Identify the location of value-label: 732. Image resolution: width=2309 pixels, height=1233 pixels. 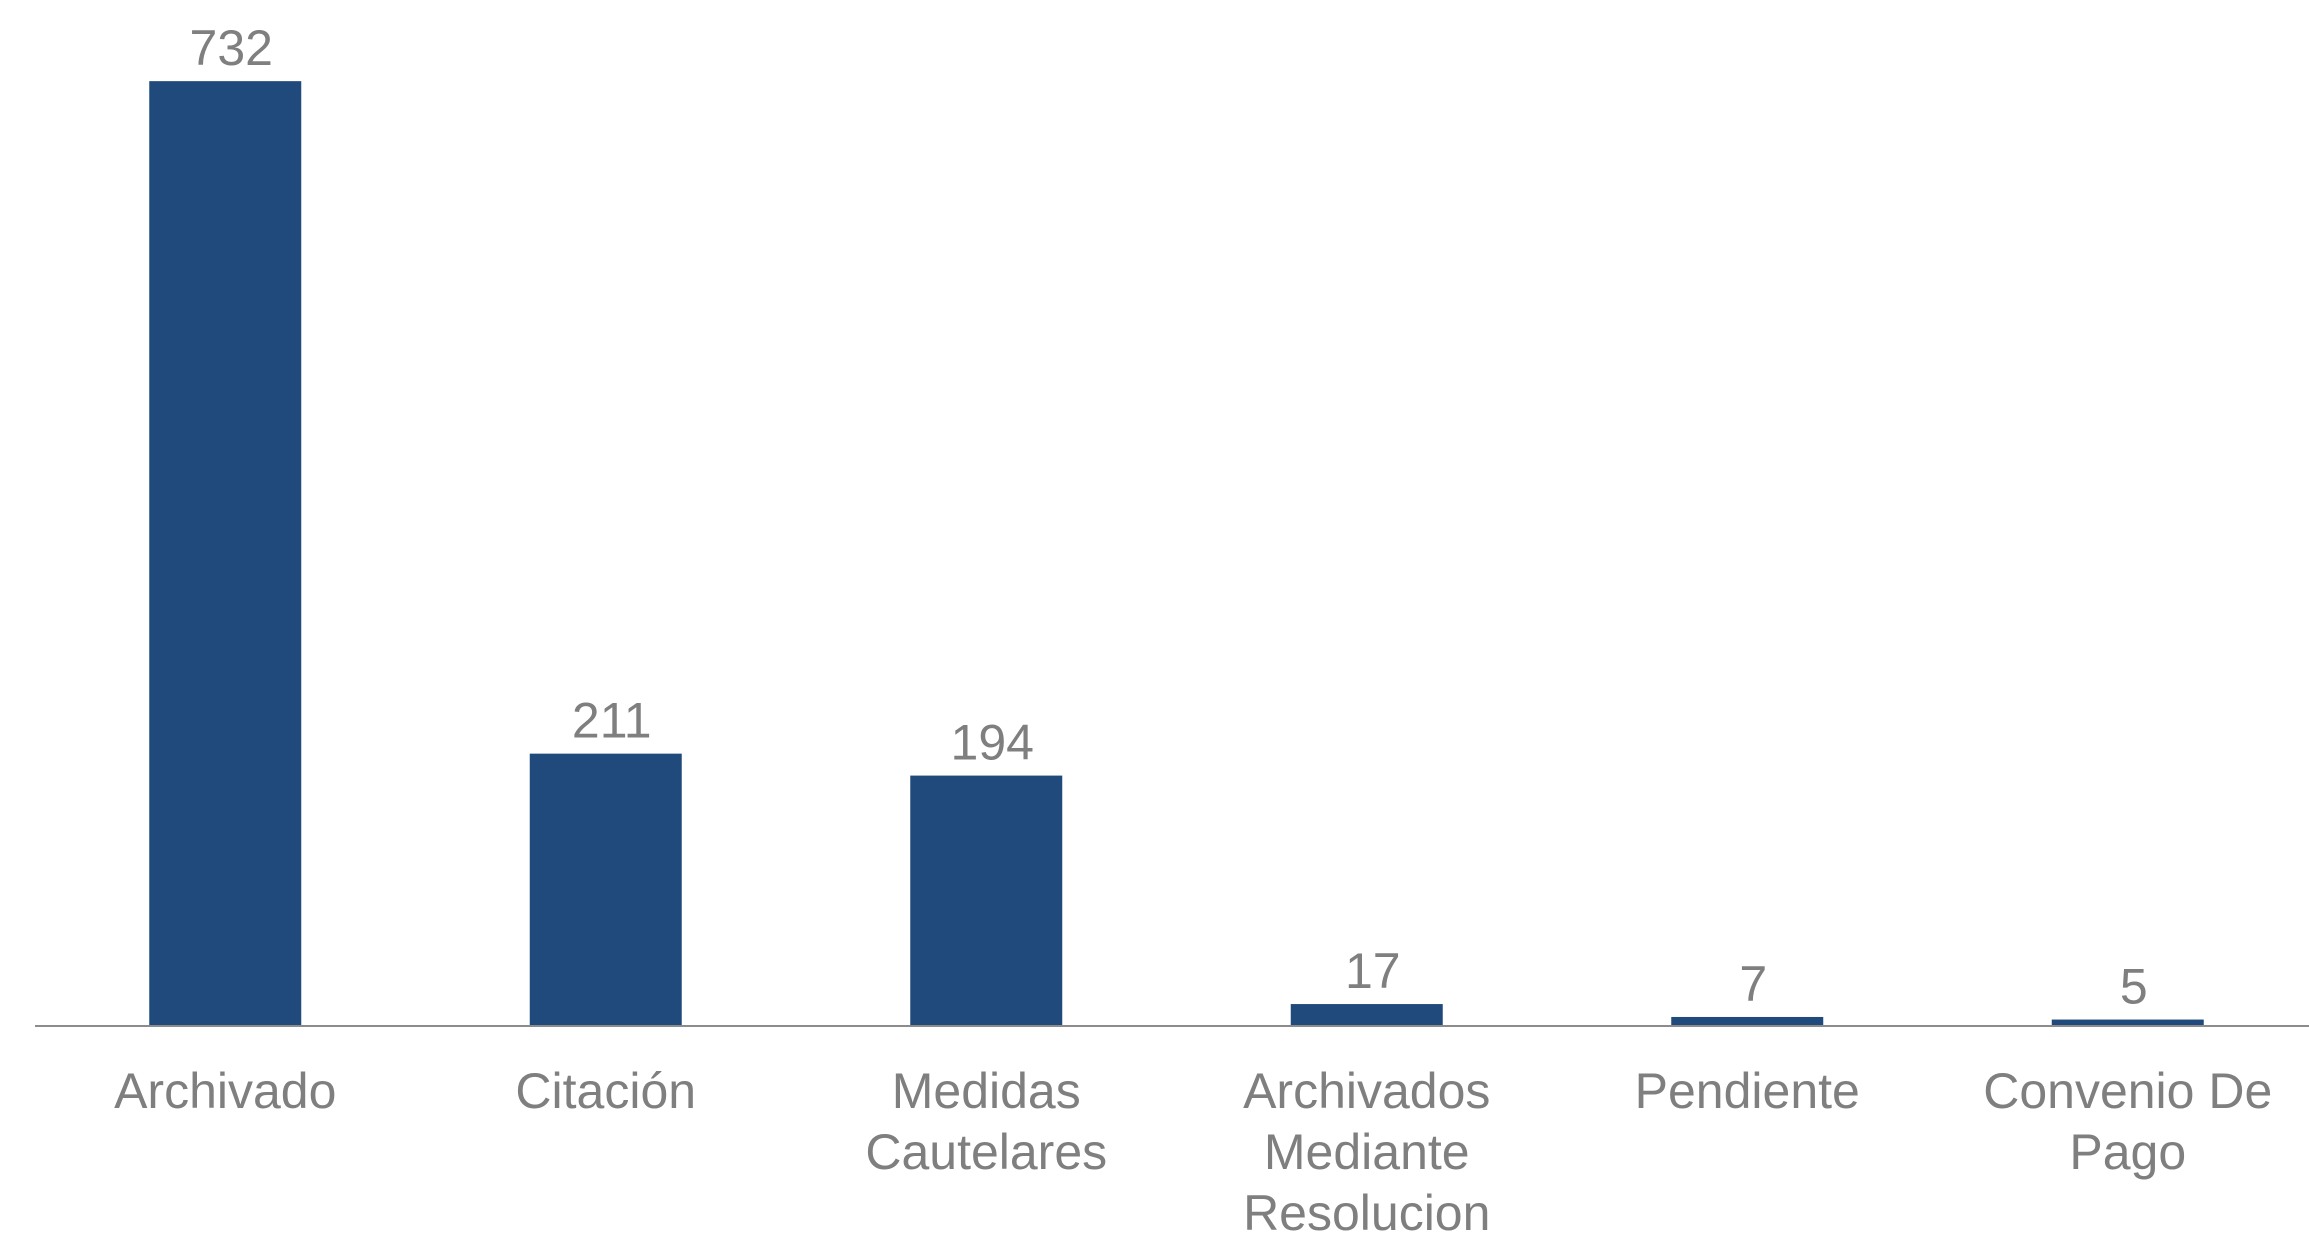
(231, 48).